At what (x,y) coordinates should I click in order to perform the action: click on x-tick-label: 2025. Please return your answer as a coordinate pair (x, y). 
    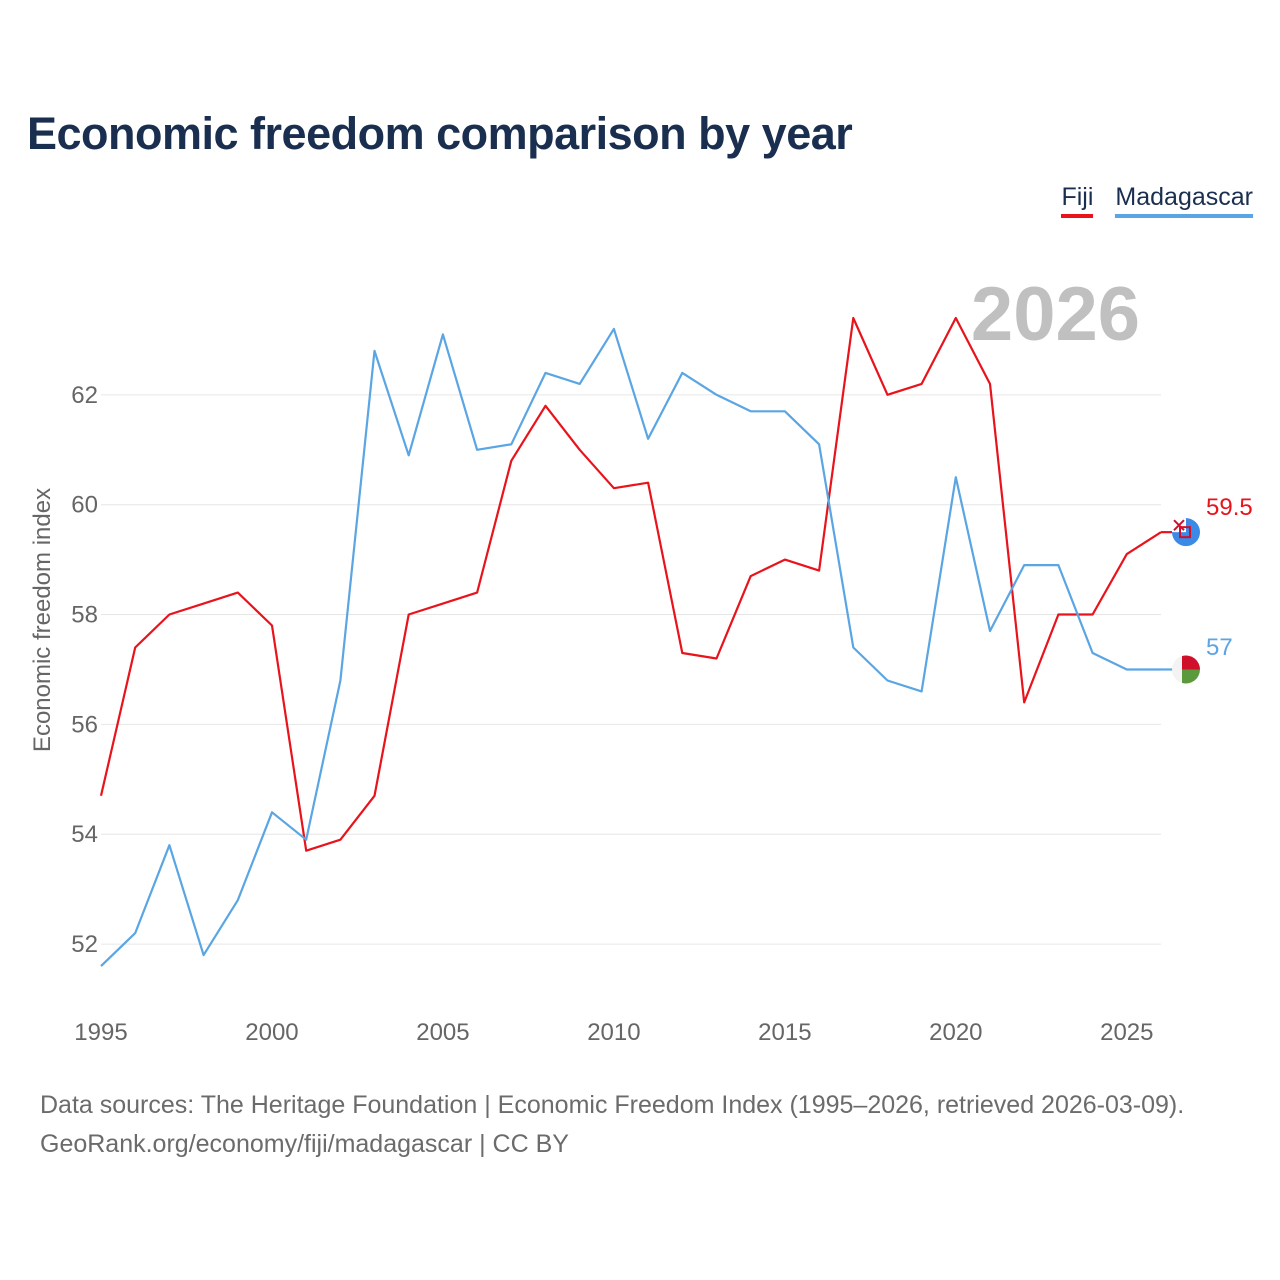
    Looking at the image, I should click on (1126, 1032).